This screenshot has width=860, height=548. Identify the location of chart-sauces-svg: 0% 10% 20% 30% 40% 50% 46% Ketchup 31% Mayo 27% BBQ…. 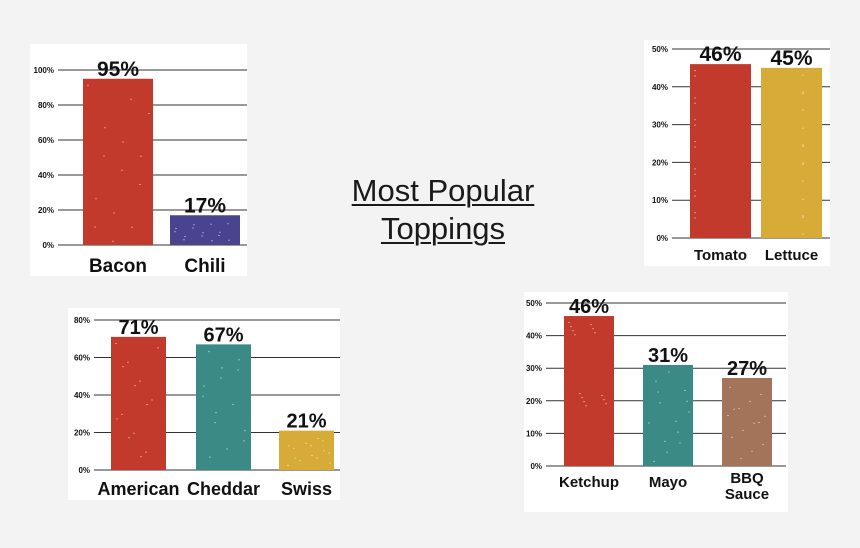
(656, 399).